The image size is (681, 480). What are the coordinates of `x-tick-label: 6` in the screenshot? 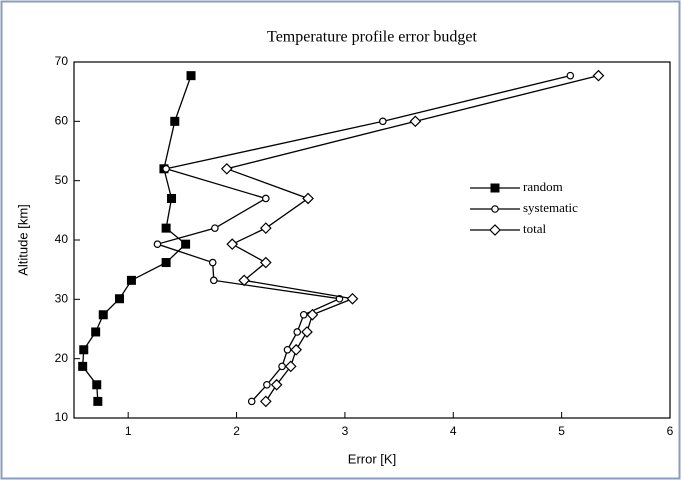 It's located at (670, 431).